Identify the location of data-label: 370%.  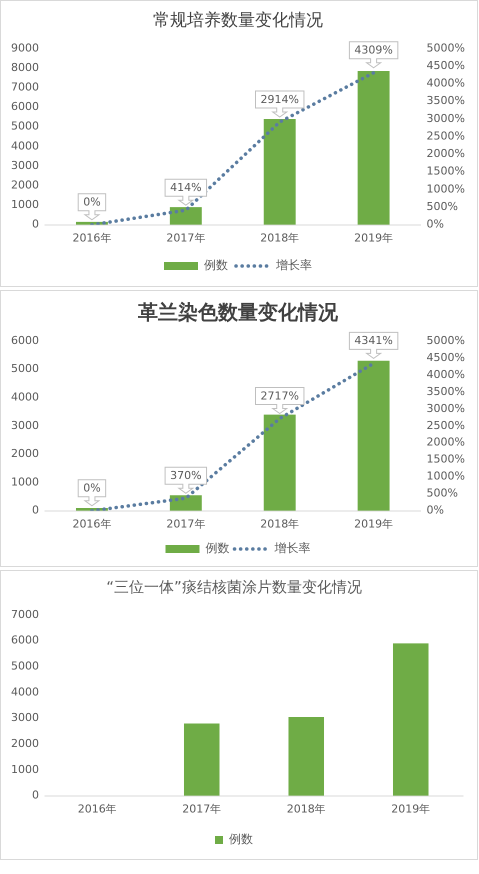
(186, 475).